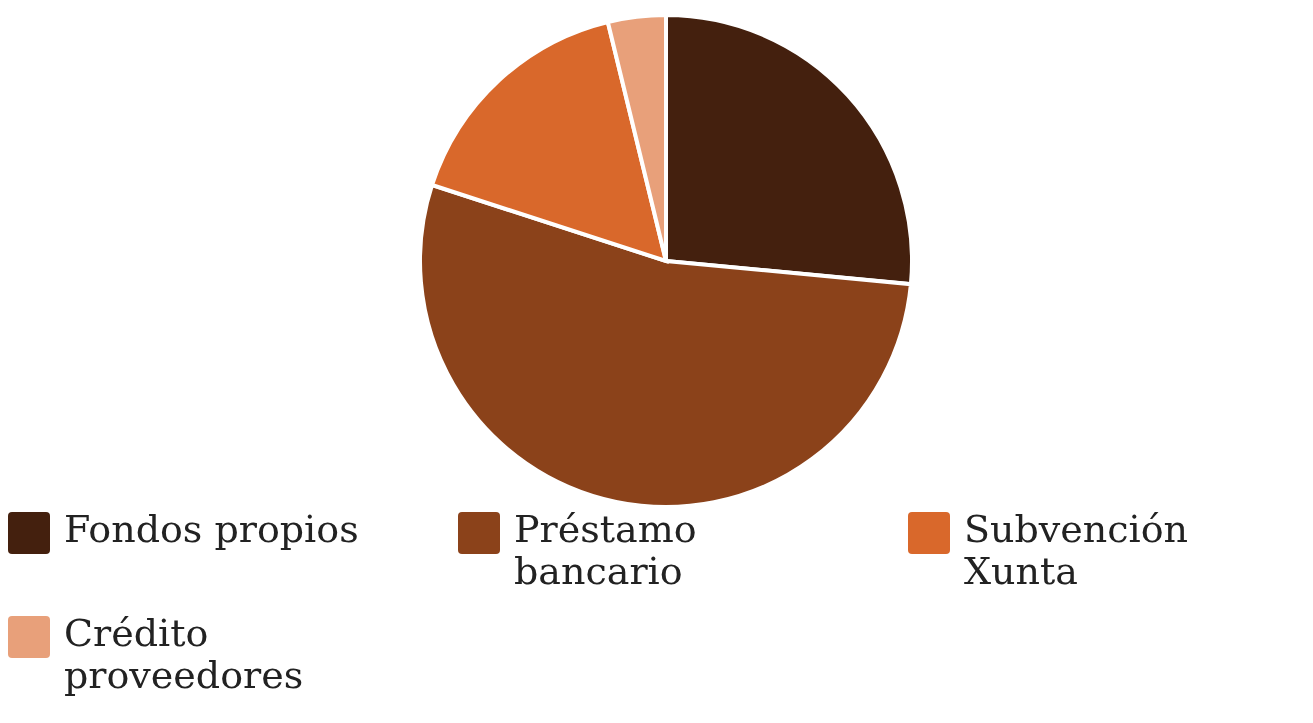 This screenshot has width=1313, height=723. I want to click on legend-label: Crédito proveedores, so click(184, 654).